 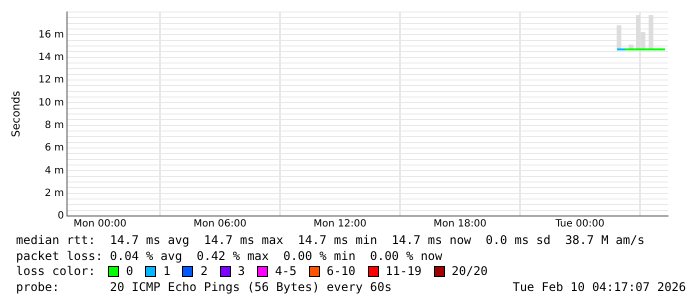 I want to click on legend-title: loss color:, so click(x=56, y=272).